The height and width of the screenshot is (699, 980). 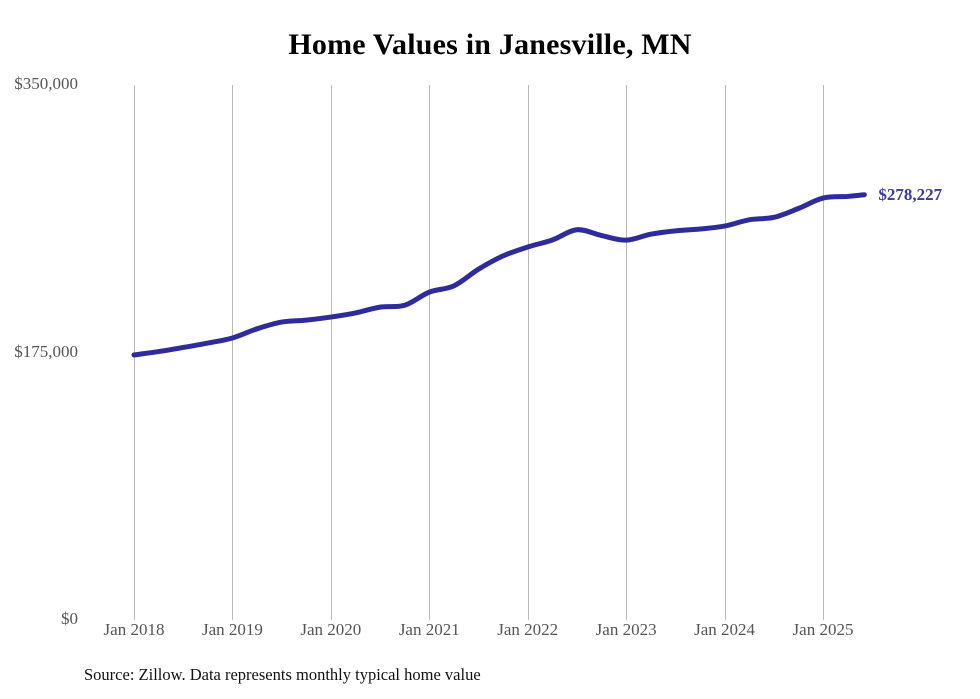 What do you see at coordinates (134, 629) in the screenshot?
I see `x-tick-label: Jan 2018` at bounding box center [134, 629].